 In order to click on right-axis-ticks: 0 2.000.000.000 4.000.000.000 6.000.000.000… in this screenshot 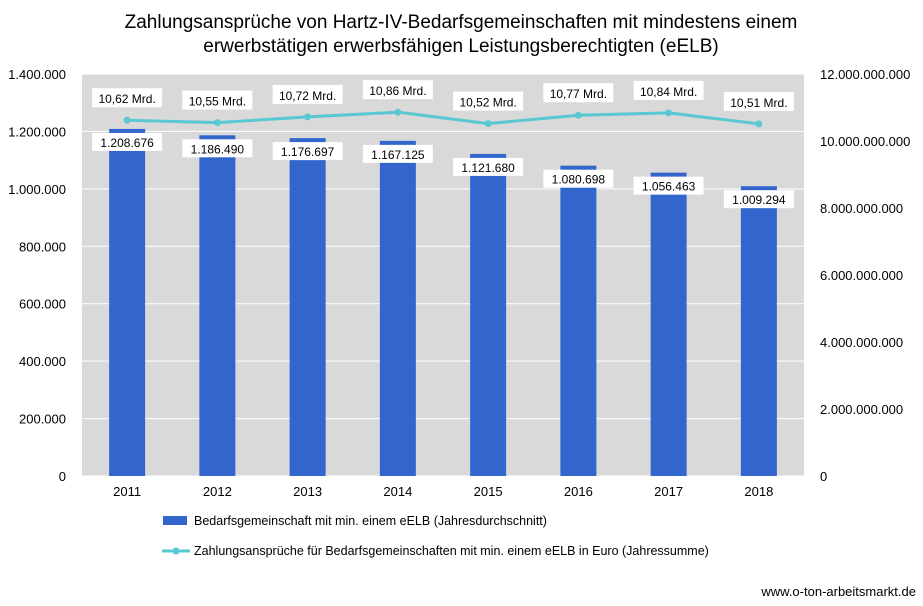, I will do `click(865, 275)`.